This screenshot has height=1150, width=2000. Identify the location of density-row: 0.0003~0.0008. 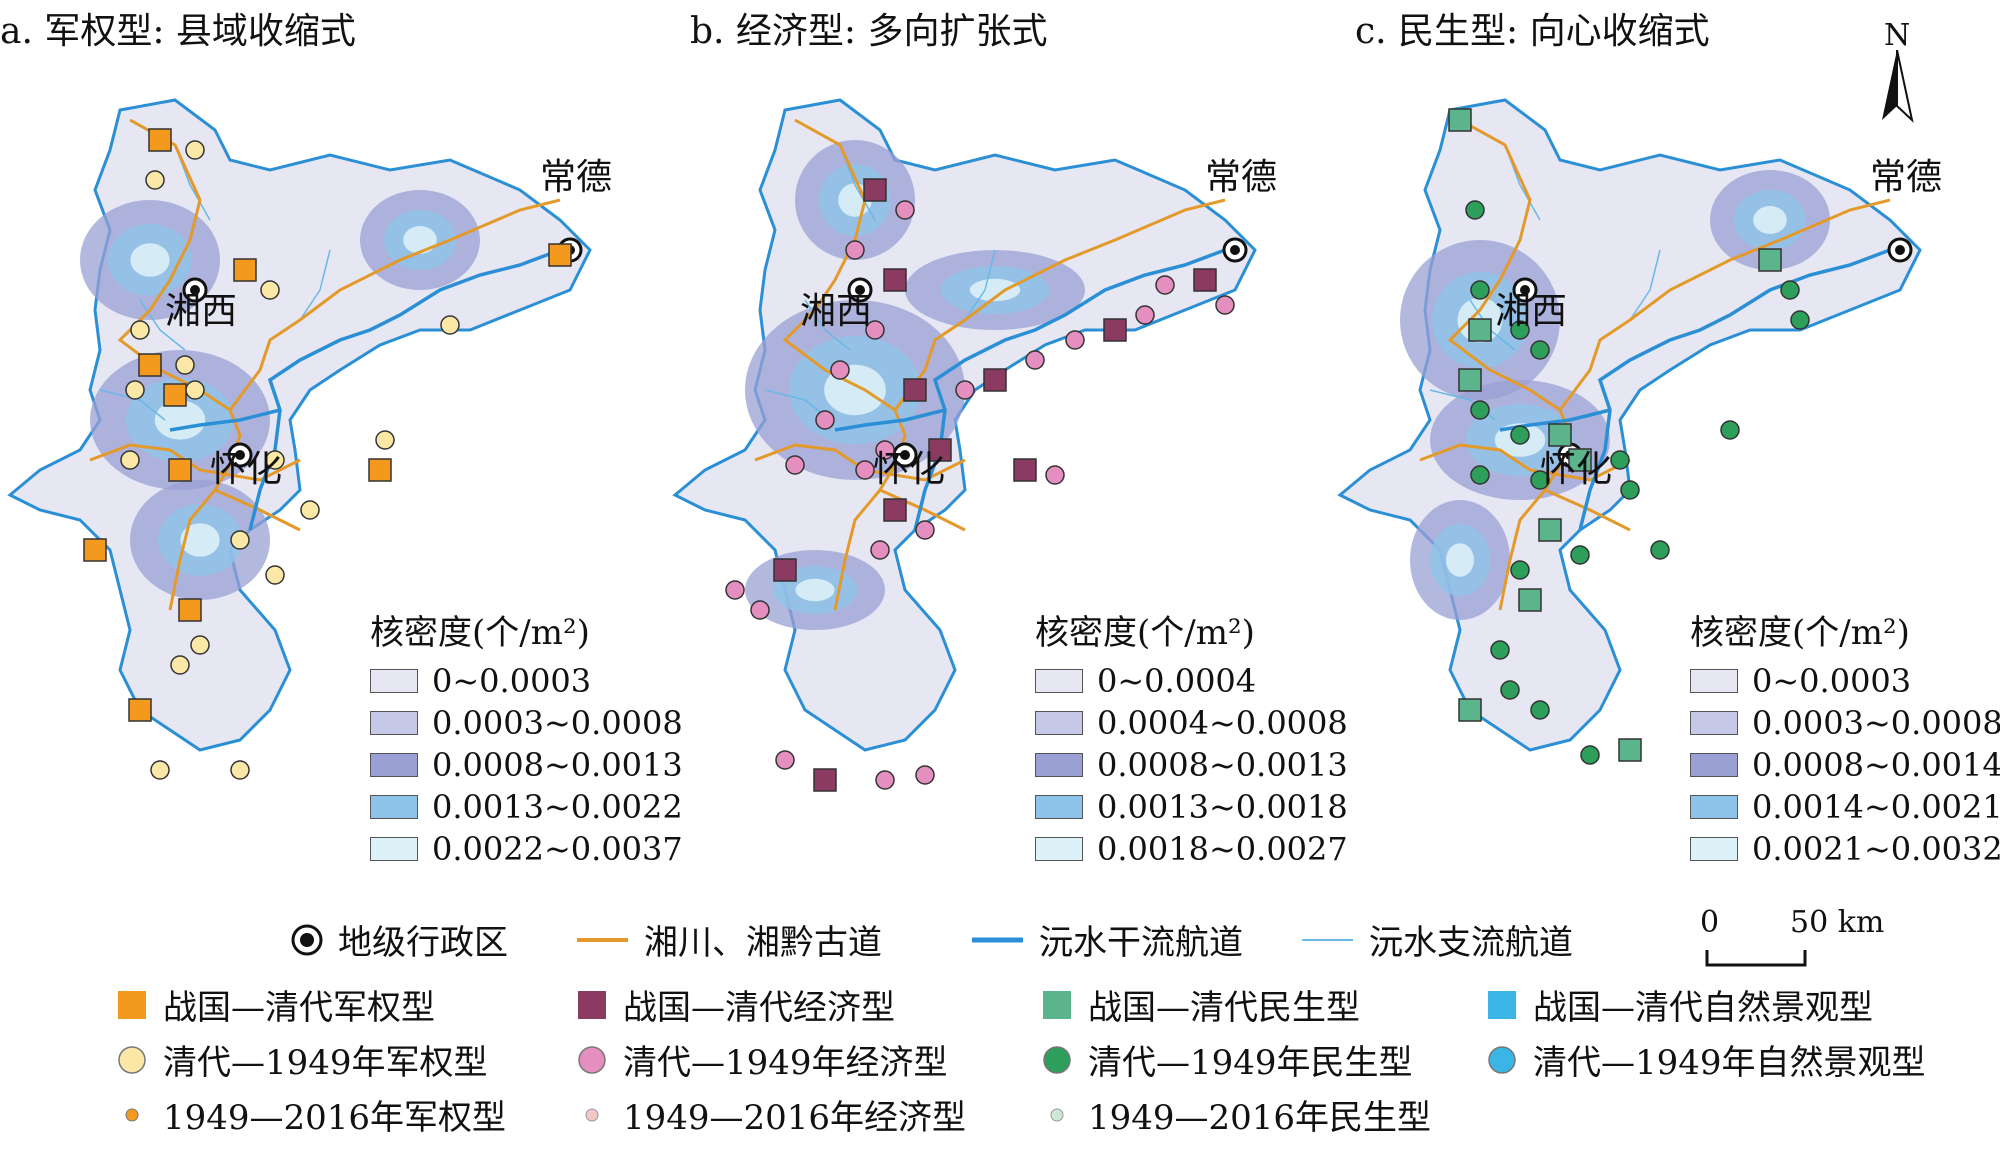
(1845, 723).